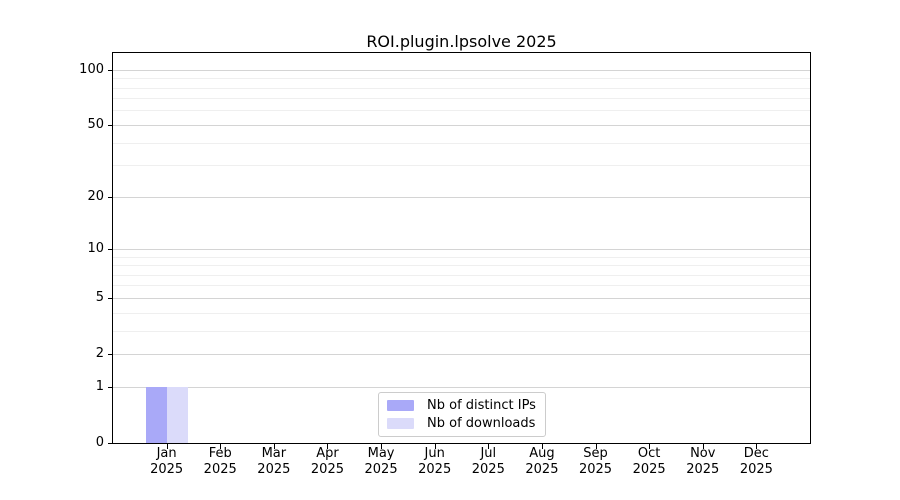  Describe the element at coordinates (95, 125) in the screenshot. I see `y-tick-label-50: 50` at that location.